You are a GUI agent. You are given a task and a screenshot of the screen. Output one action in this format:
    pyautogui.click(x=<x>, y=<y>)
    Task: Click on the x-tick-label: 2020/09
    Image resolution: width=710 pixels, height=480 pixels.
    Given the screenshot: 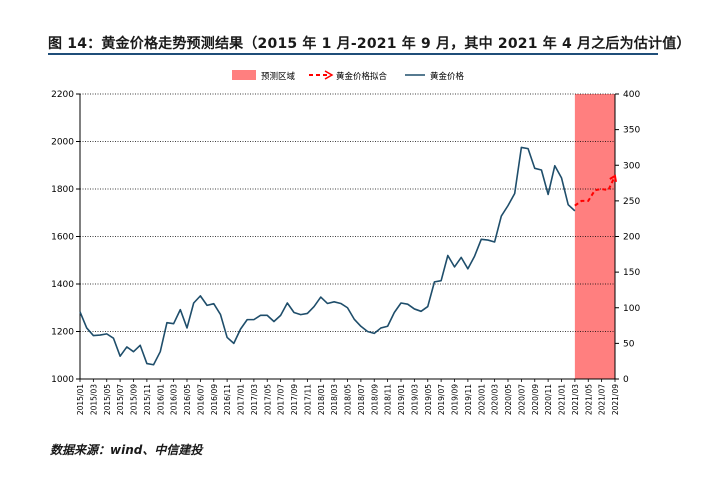 What is the action you would take?
    pyautogui.click(x=535, y=399)
    